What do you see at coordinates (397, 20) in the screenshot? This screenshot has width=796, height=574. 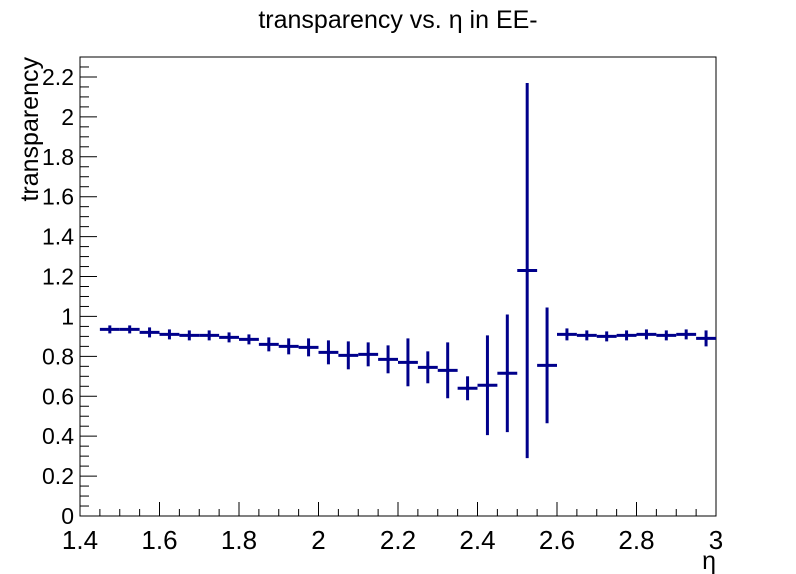 I see `chart-title: transparency vs. η in EE-` at bounding box center [397, 20].